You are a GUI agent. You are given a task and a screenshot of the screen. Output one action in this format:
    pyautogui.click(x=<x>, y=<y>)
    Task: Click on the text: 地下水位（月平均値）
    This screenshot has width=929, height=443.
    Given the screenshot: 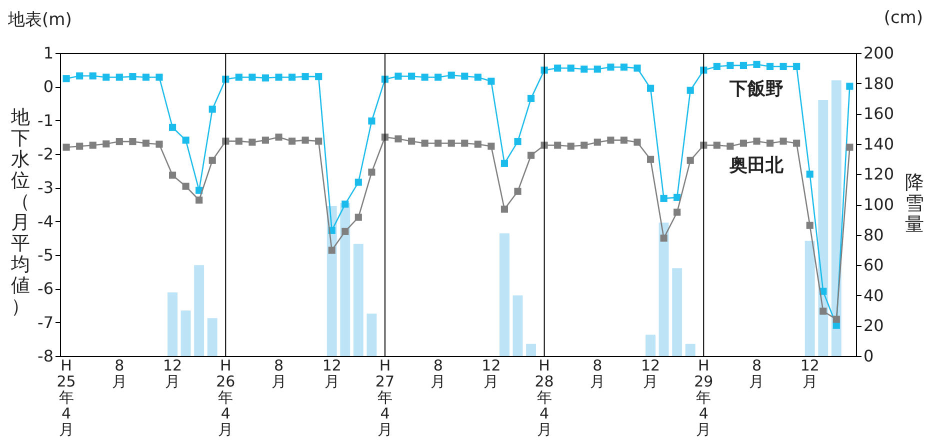 What is the action you would take?
    pyautogui.click(x=20, y=212)
    